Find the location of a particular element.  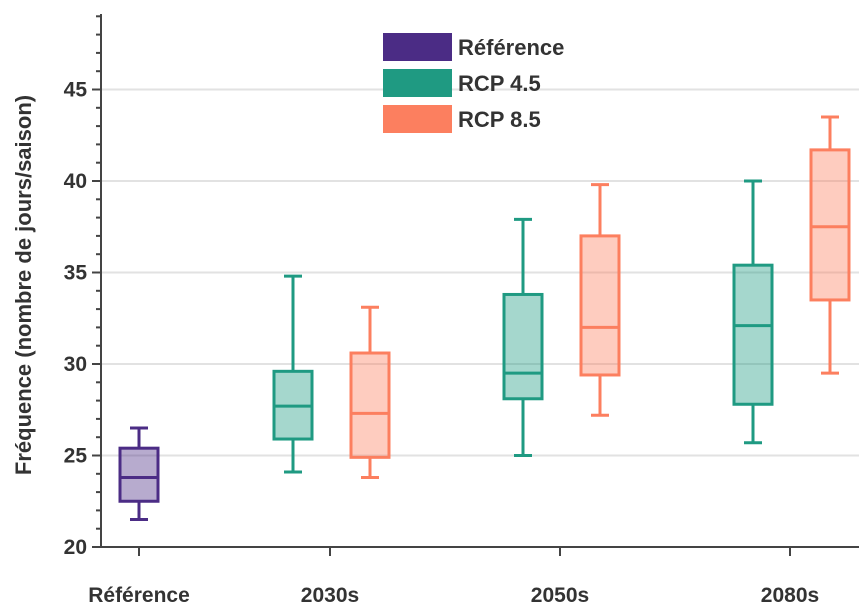

y-tick-label: 45 is located at coordinates (76, 90).